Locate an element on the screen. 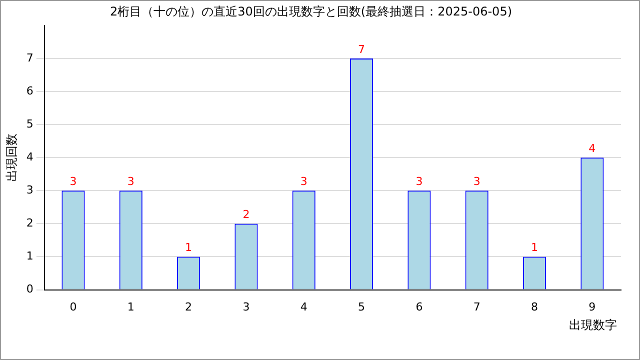 This screenshot has height=360, width=640. y-tick-label: 4 is located at coordinates (30, 157).